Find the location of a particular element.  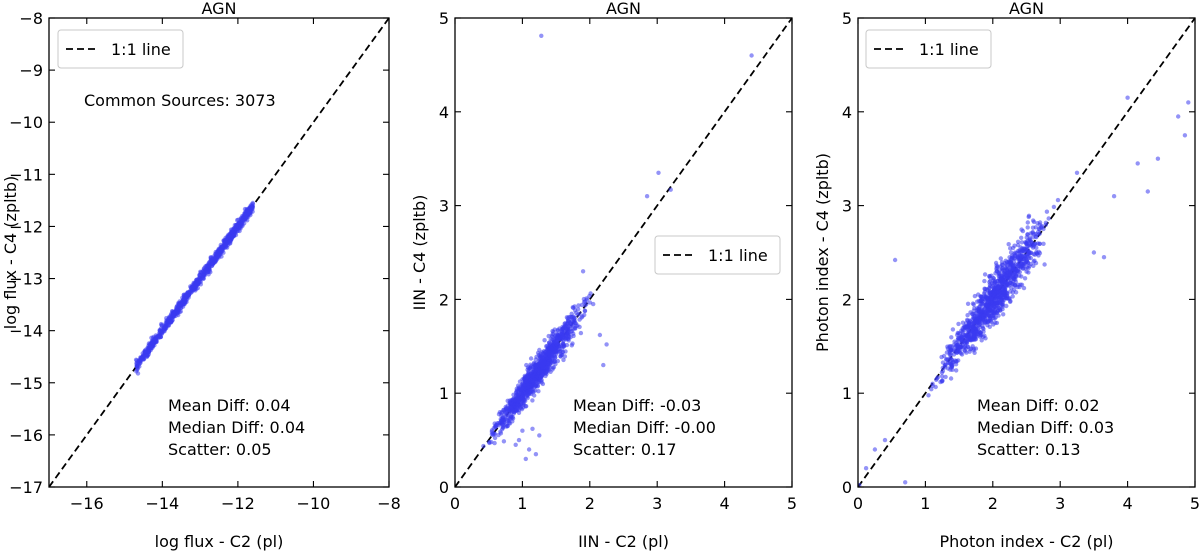

y-tick-label: 5 is located at coordinates (847, 18).